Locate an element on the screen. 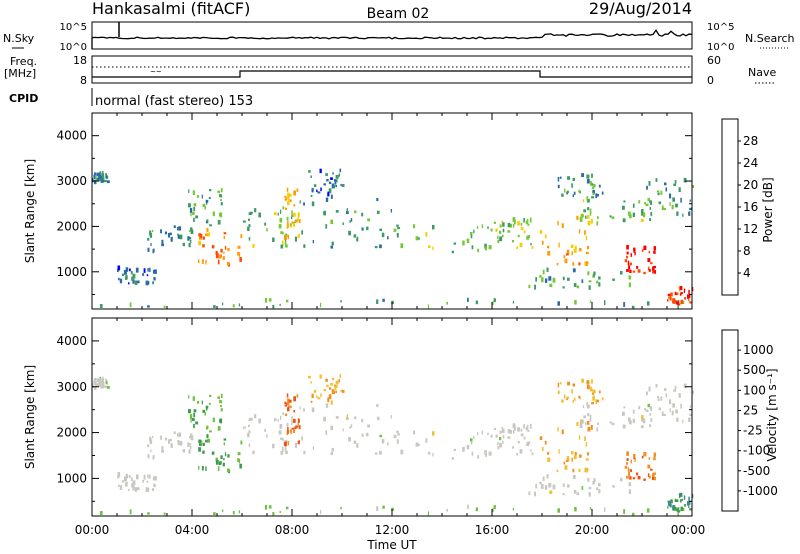 Image resolution: width=800 pixels, height=554 pixels. colorbar-tick-label: 20 is located at coordinates (750, 185).